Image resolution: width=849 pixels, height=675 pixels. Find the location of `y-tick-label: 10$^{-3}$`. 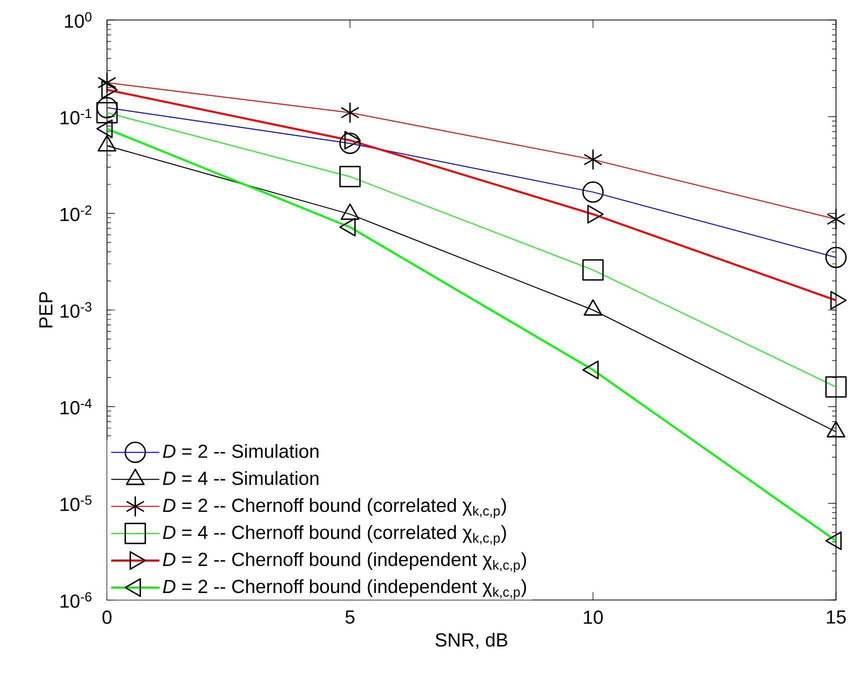

y-tick-label: 10$^{-3}$ is located at coordinates (76, 310).